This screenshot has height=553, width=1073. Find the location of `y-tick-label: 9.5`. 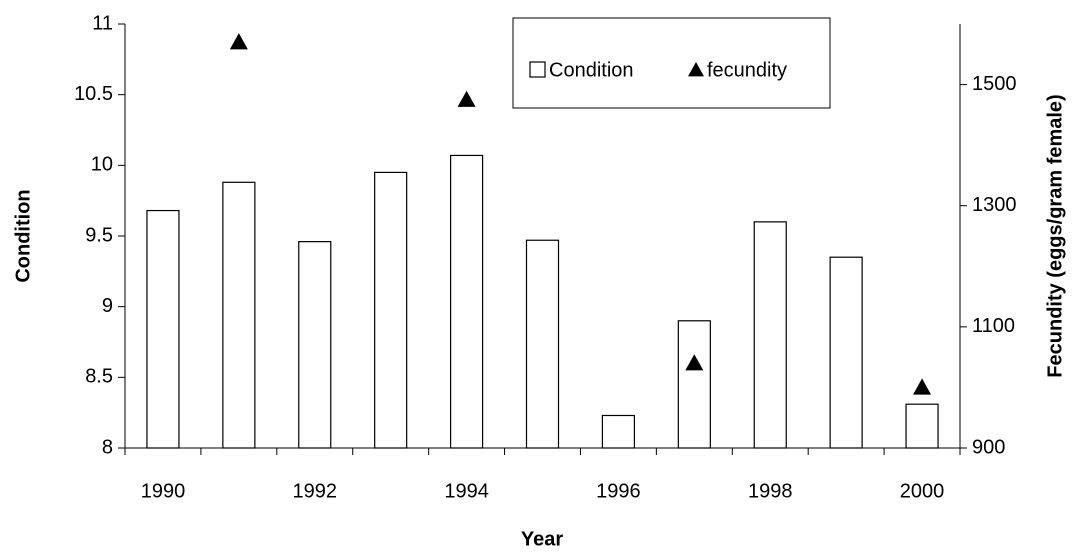

y-tick-label: 9.5 is located at coordinates (99, 235).